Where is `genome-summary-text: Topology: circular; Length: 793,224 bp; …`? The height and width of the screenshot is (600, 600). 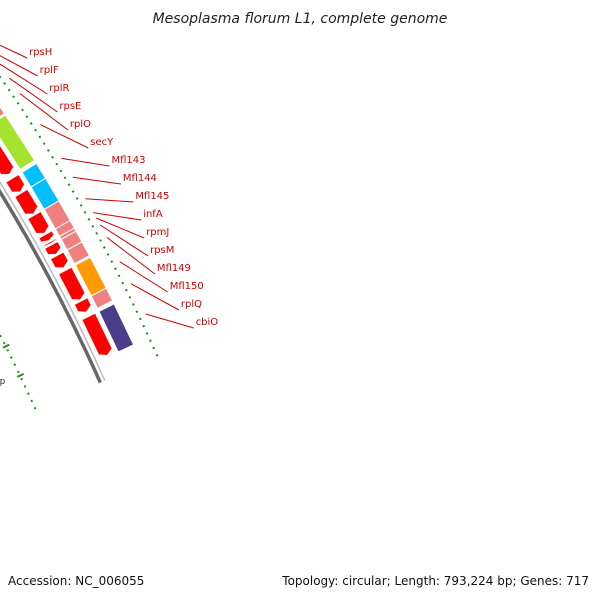
genome-summary-text: Topology: circular; Length: 793,224 bp; … is located at coordinates (435, 581).